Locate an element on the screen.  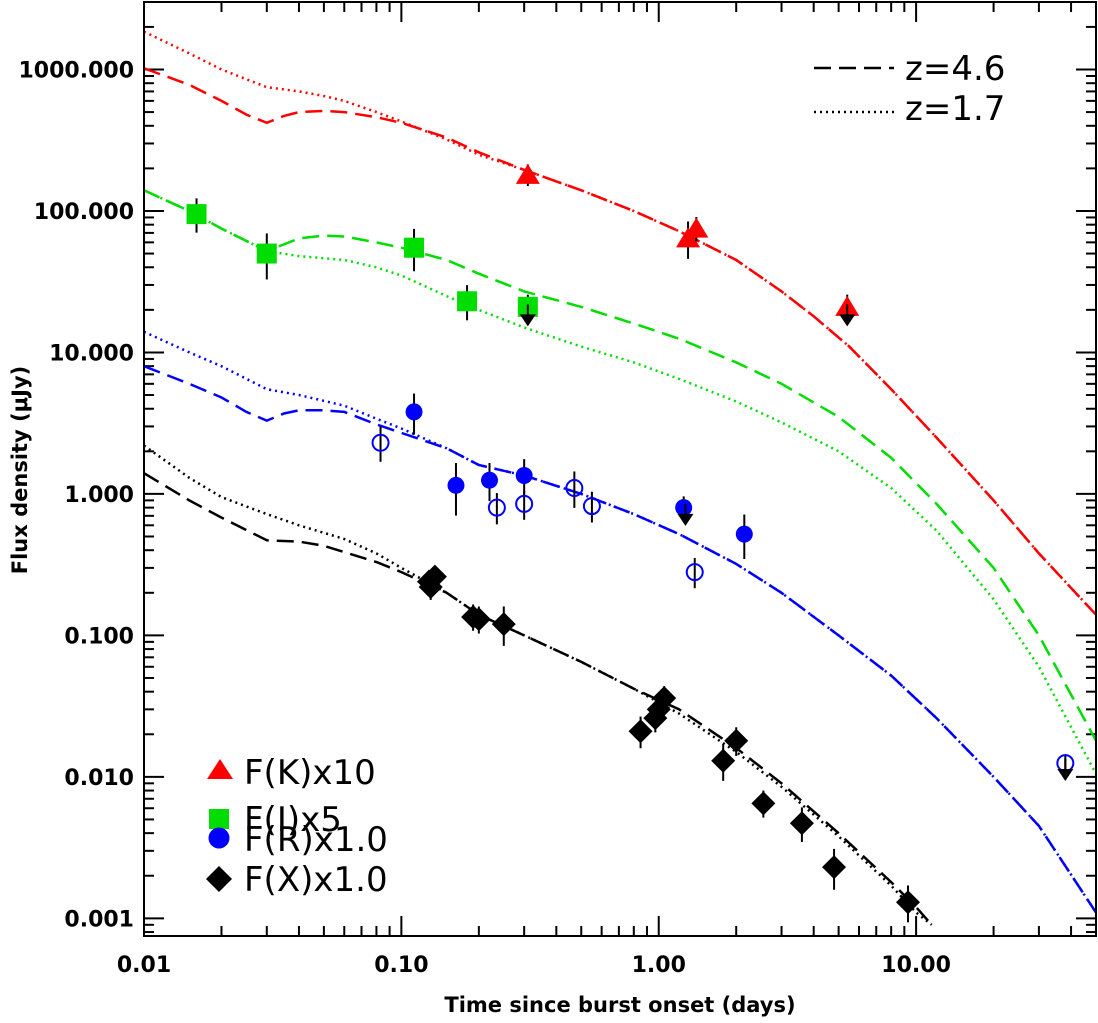
x-tick-label: 10.00 is located at coordinates (916, 965).